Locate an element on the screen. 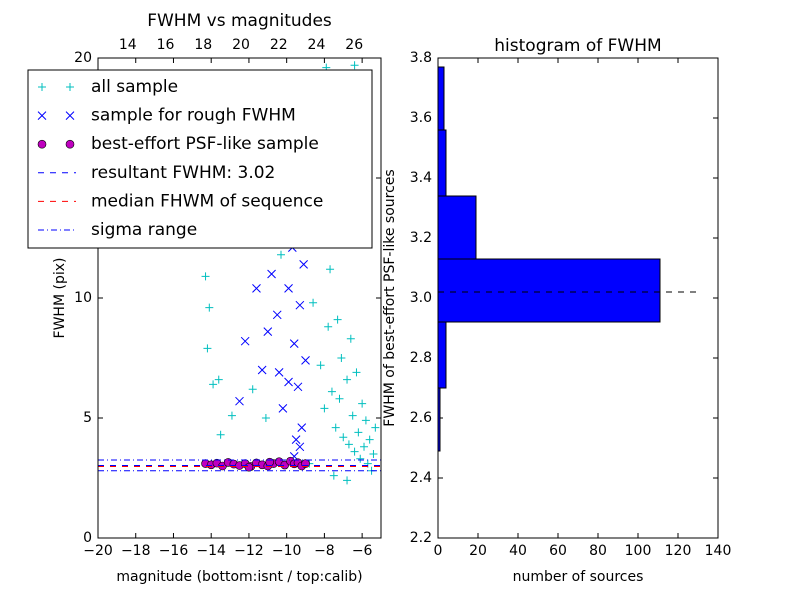 The image size is (800, 600). x2-tick-label: 24 is located at coordinates (317, 45).